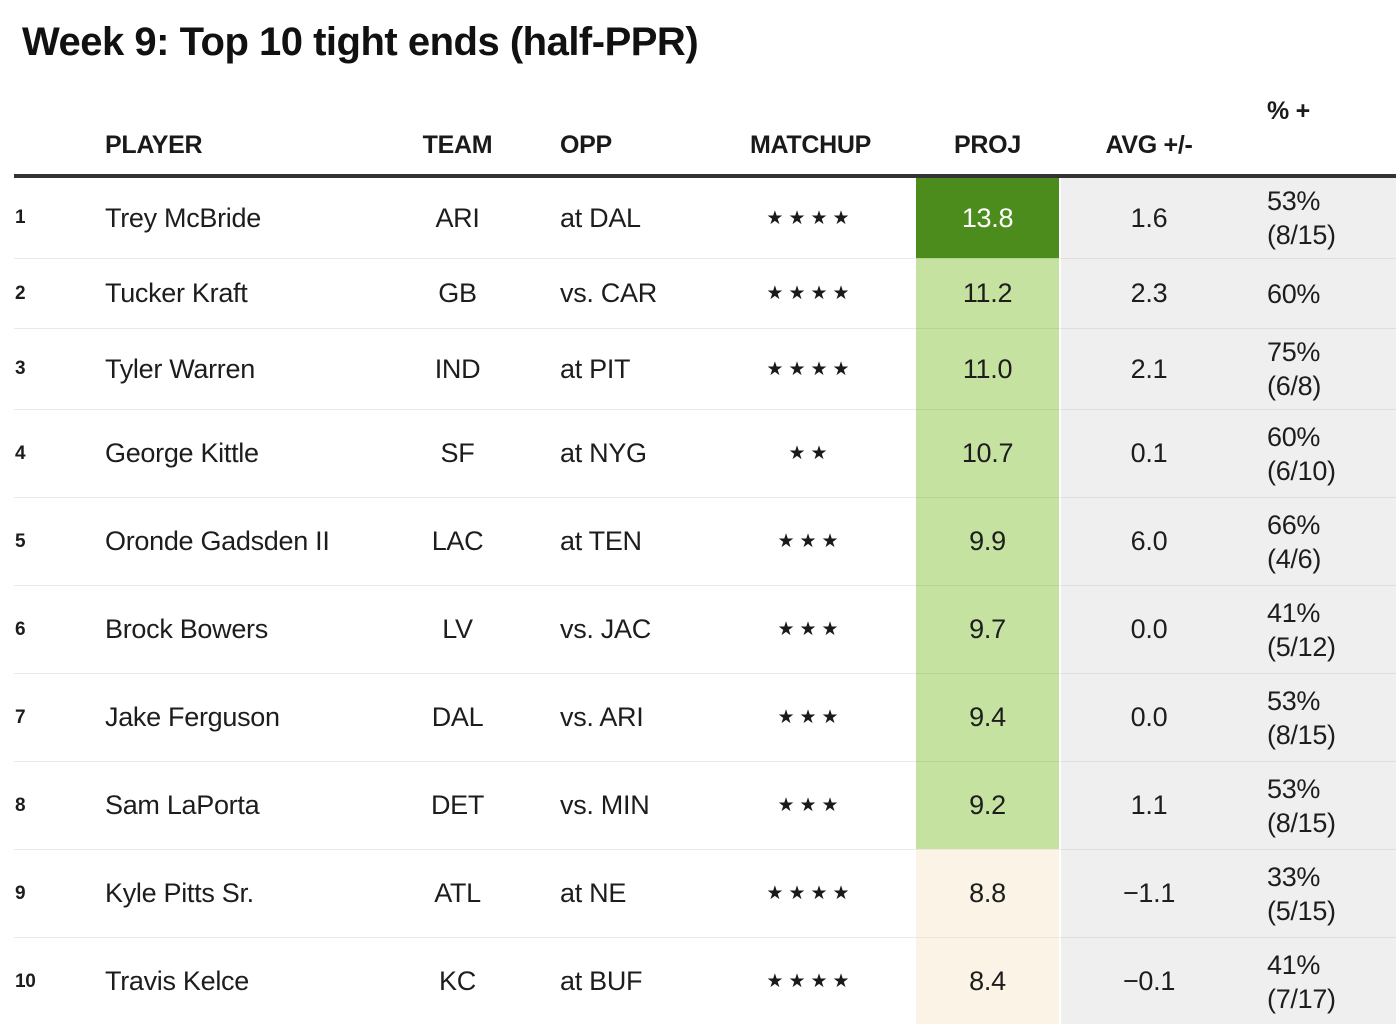  I want to click on rank-label: 9, so click(59, 893).